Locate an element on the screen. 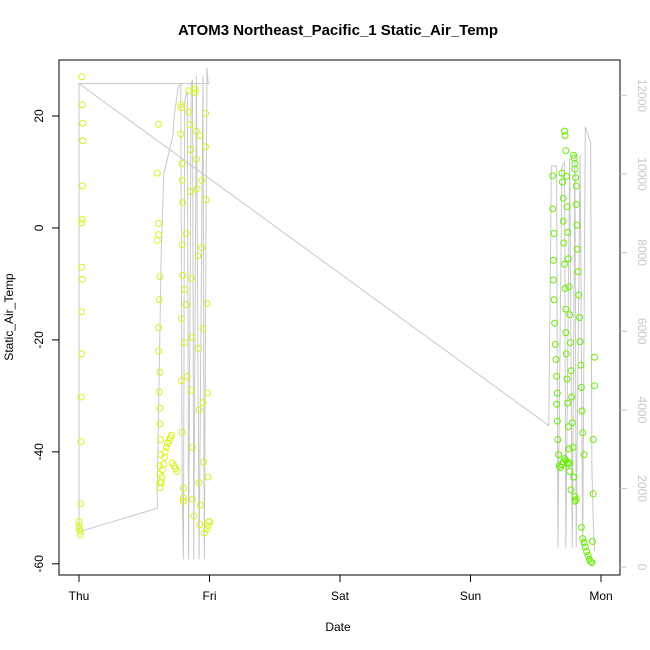  x-axis: Thu Fri Sat Sun Mon is located at coordinates (341, 589).